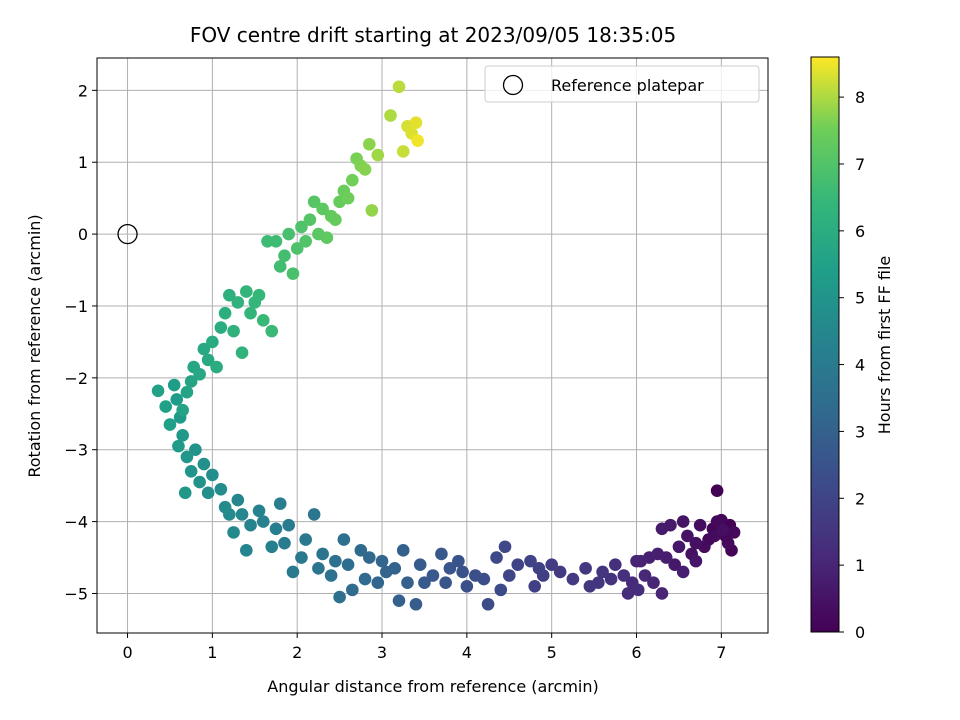 Image resolution: width=960 pixels, height=720 pixels. Describe the element at coordinates (76, 593) in the screenshot. I see `y-tick-label: −5` at that location.